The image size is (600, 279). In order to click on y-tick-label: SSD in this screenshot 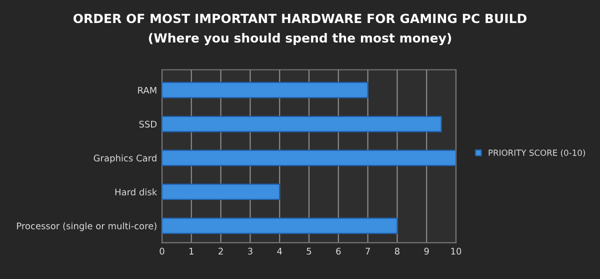, I will do `click(148, 124)`.